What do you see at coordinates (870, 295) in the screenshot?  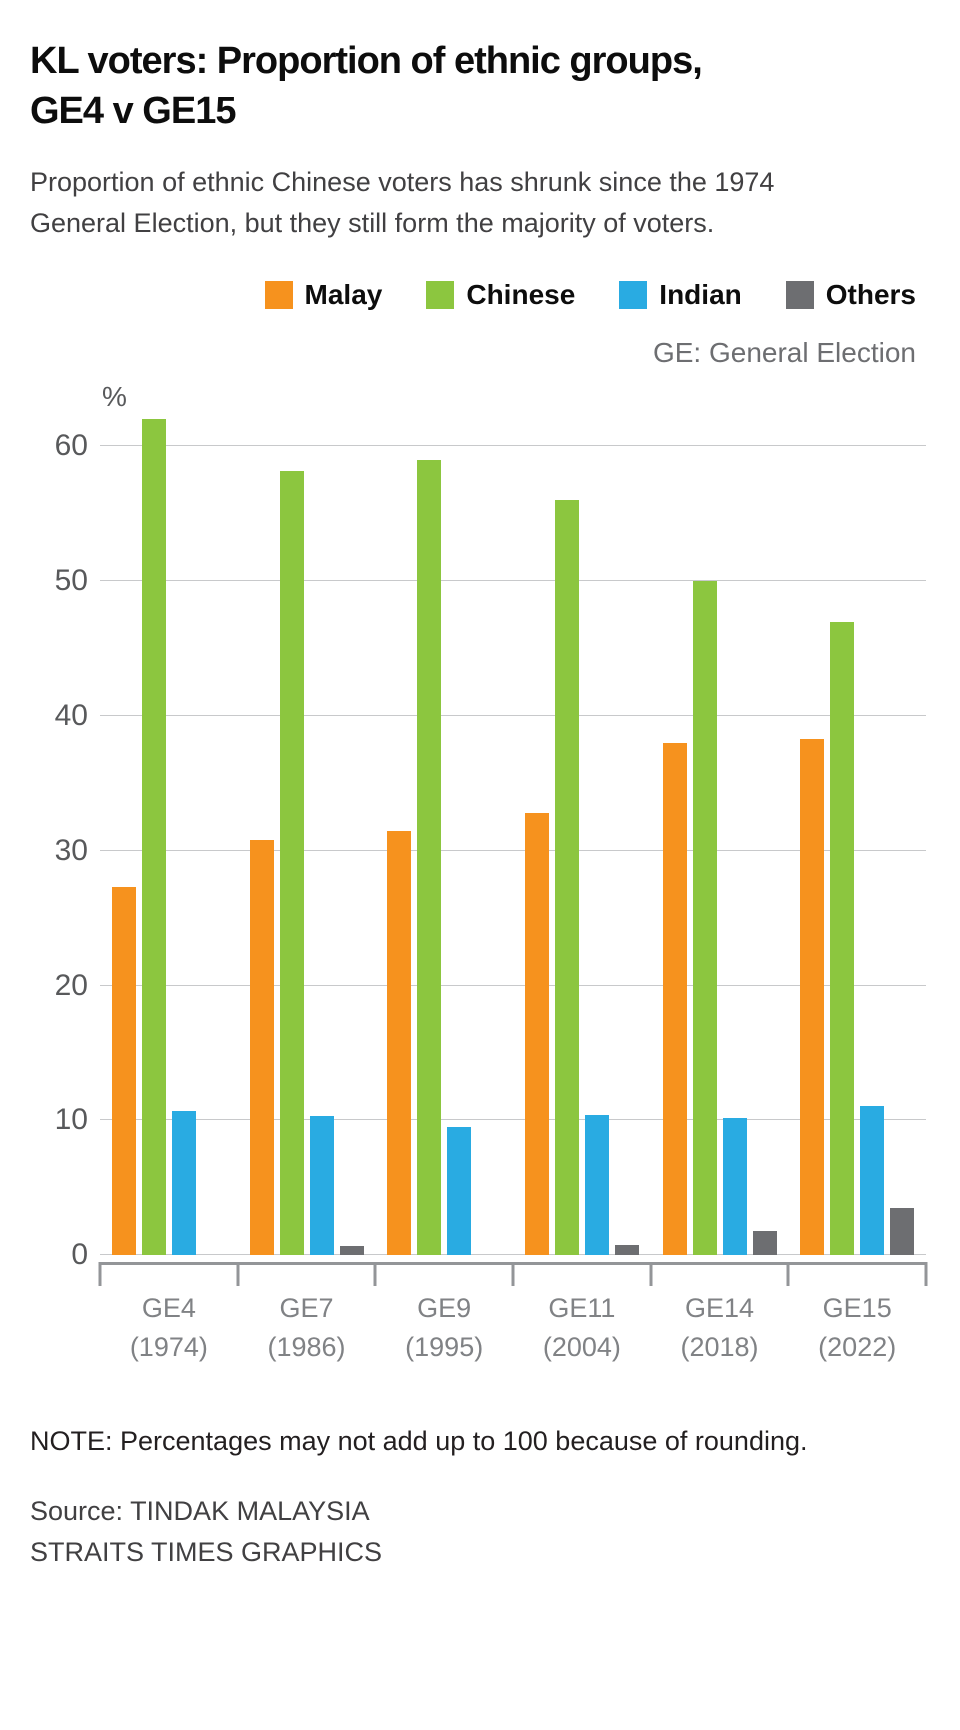 I see `legend-label: Others` at bounding box center [870, 295].